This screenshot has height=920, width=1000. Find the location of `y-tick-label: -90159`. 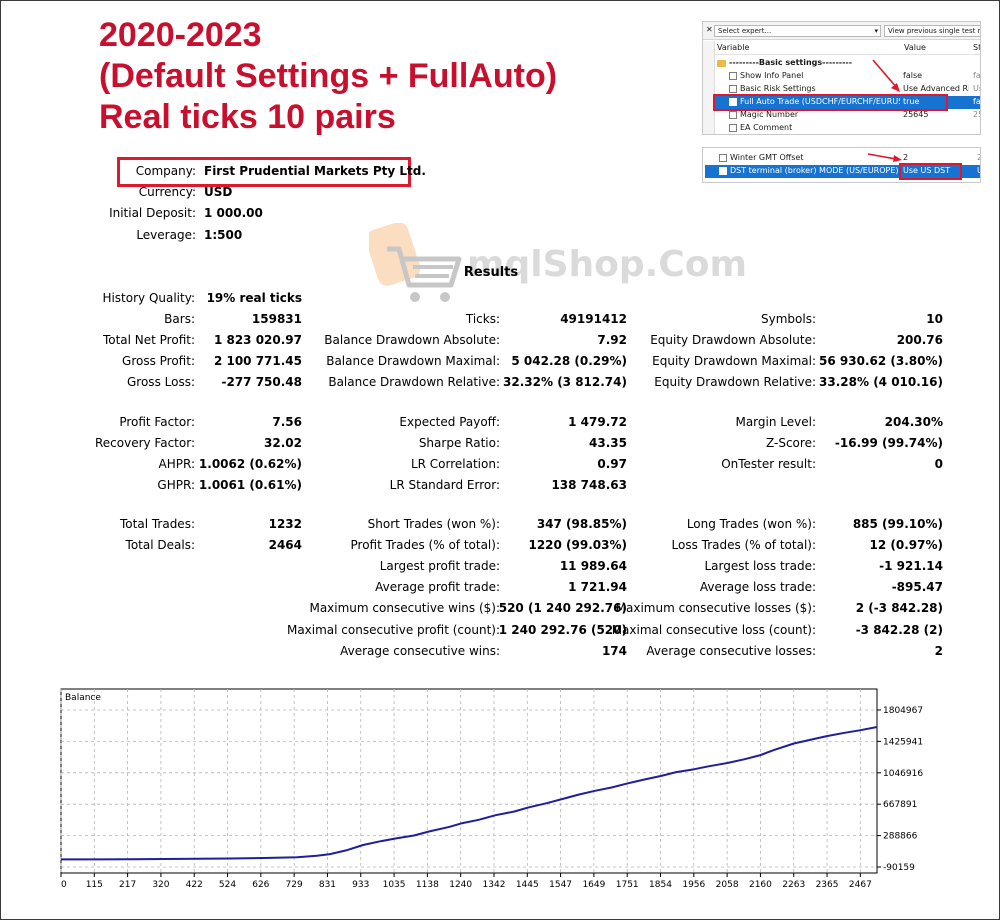

y-tick-label: -90159 is located at coordinates (899, 868).